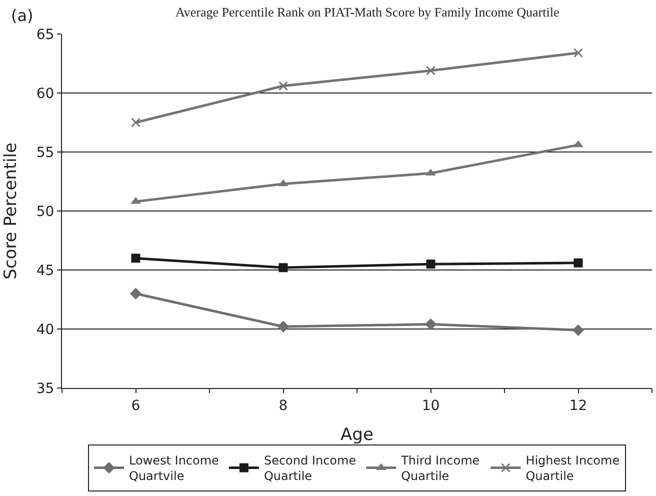 The height and width of the screenshot is (496, 656). What do you see at coordinates (10, 211) in the screenshot?
I see `y-axis-title: Score Percentile` at bounding box center [10, 211].